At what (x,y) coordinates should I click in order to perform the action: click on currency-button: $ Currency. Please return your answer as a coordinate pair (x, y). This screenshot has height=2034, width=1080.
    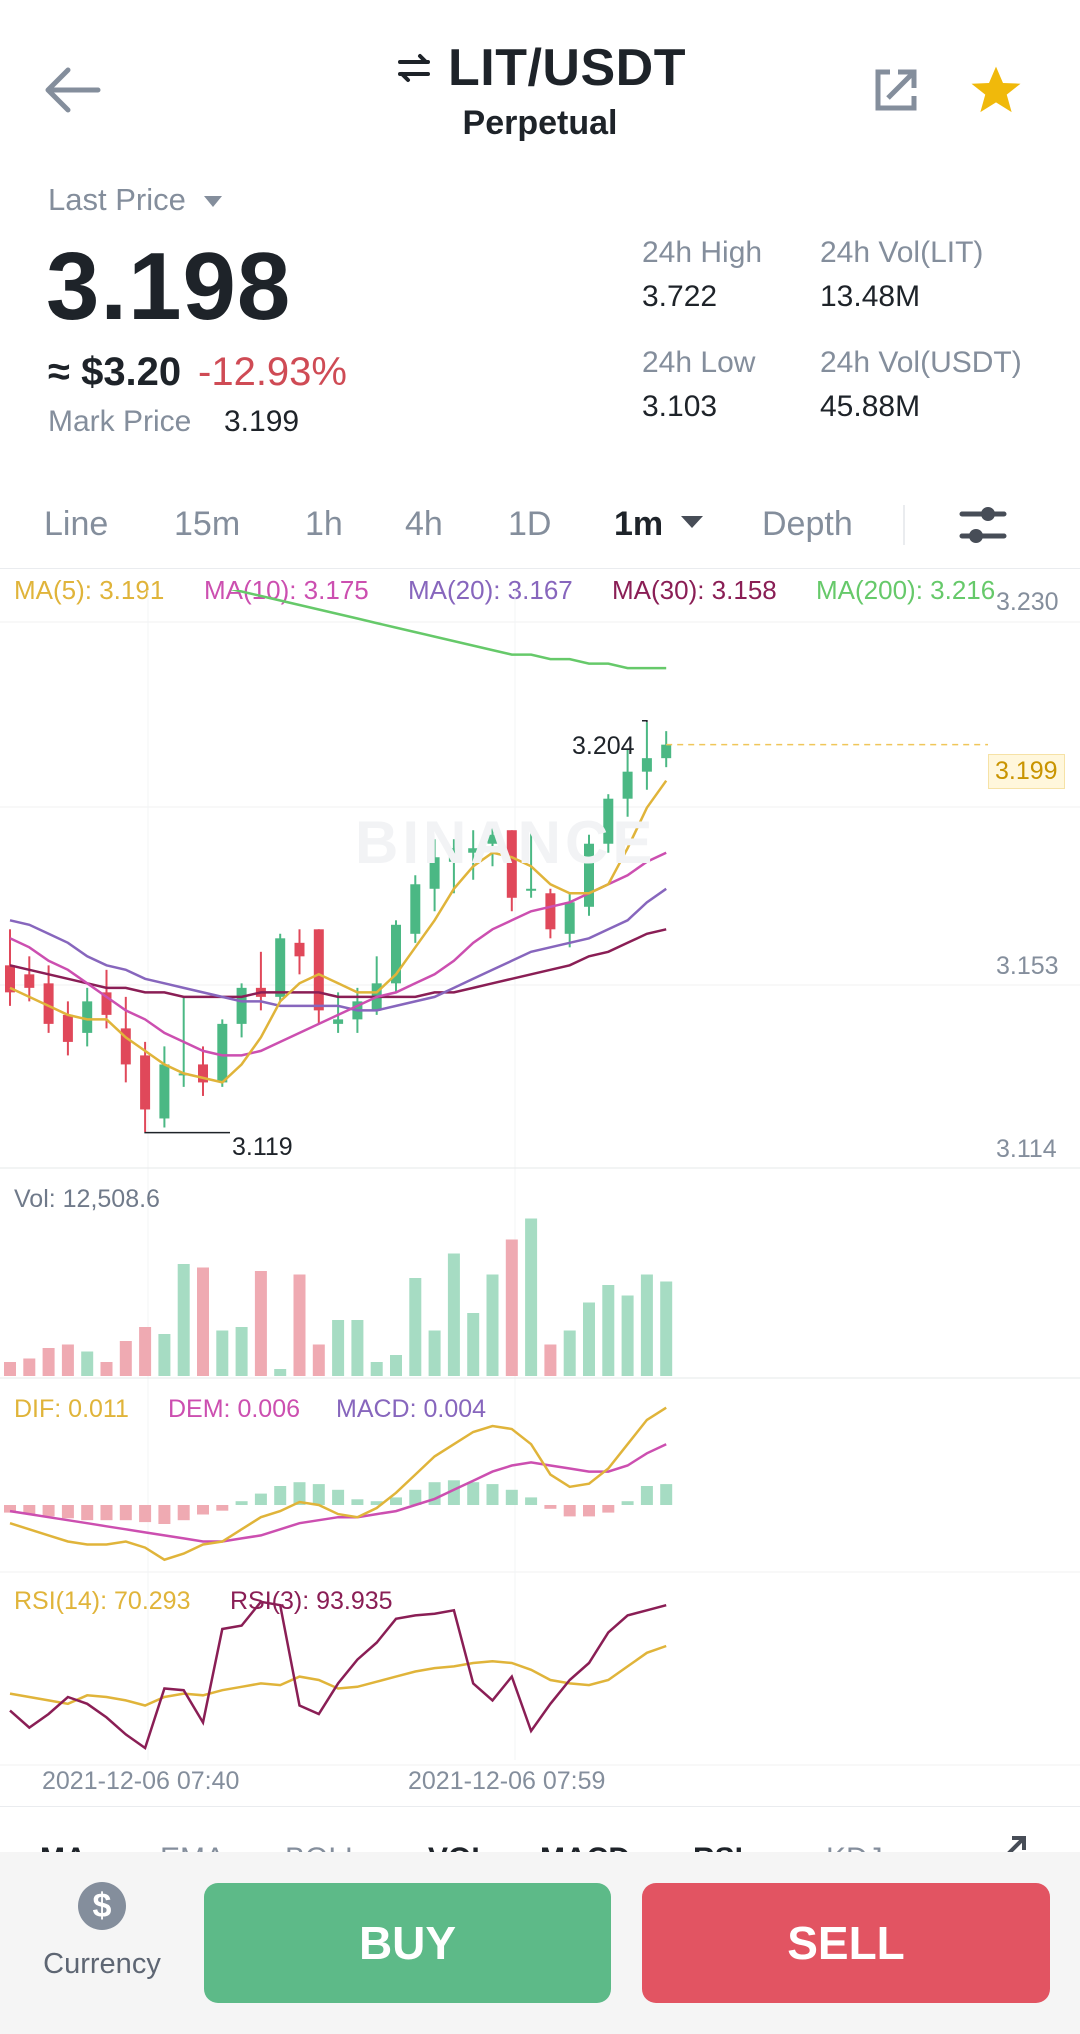
    Looking at the image, I should click on (102, 1931).